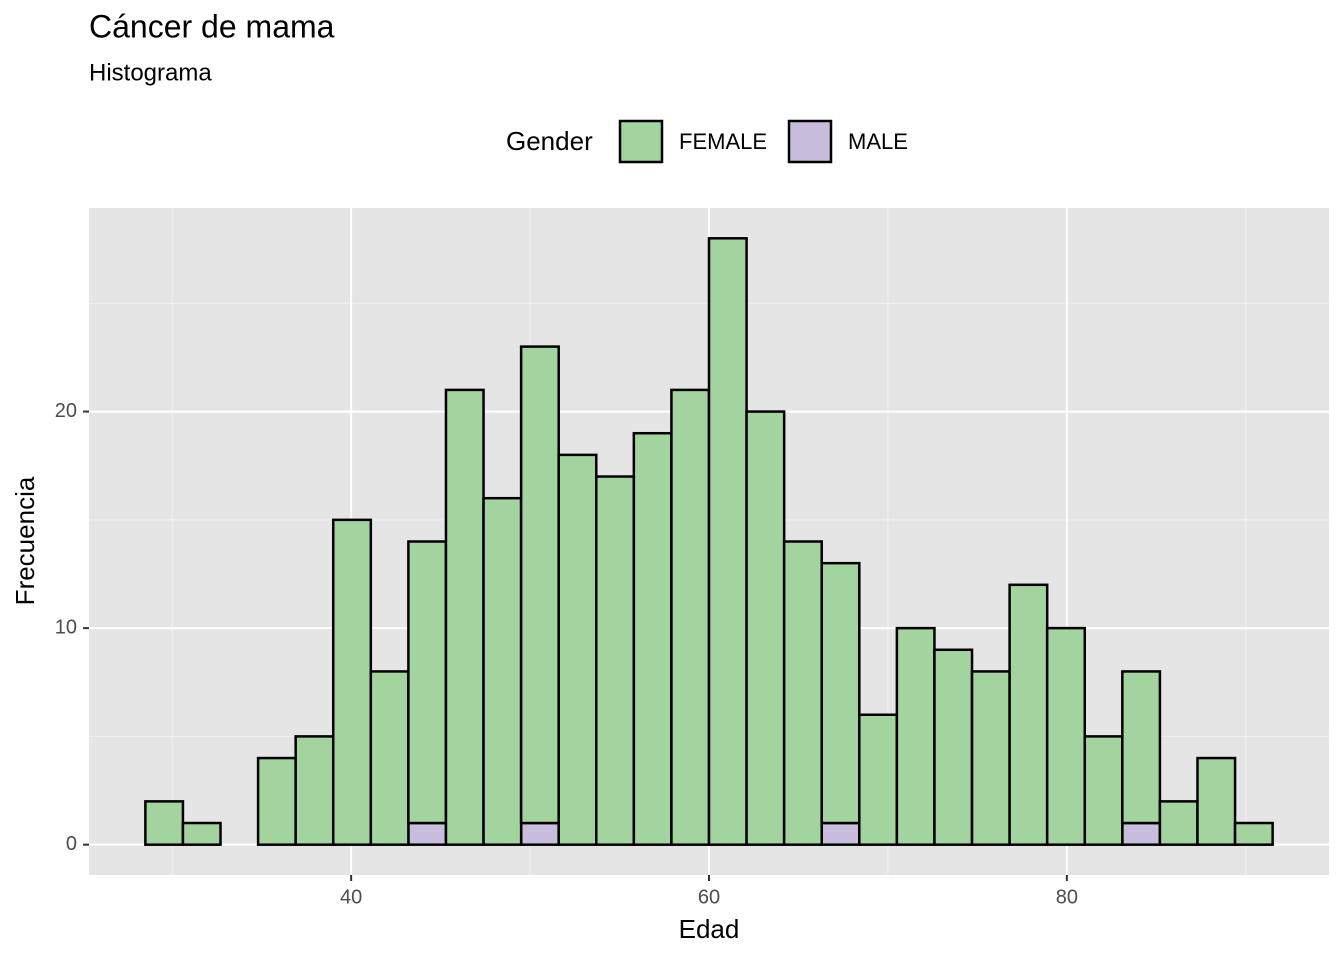 This screenshot has height=960, width=1344. What do you see at coordinates (71, 844) in the screenshot?
I see `y-tick-label: 0` at bounding box center [71, 844].